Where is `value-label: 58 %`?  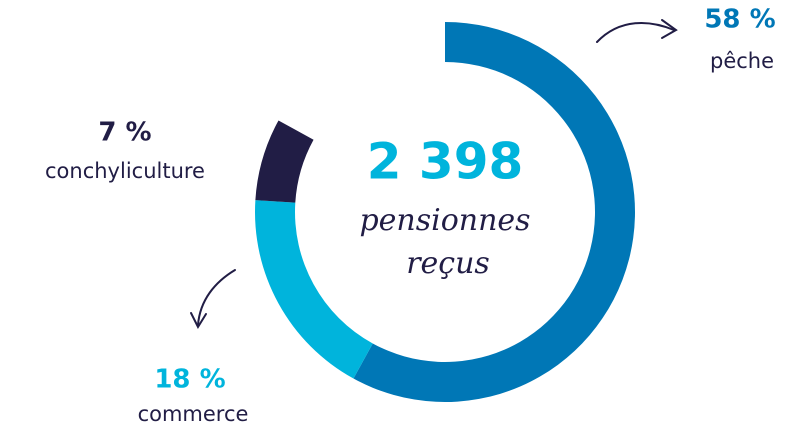
value-label: 58 % is located at coordinates (739, 20).